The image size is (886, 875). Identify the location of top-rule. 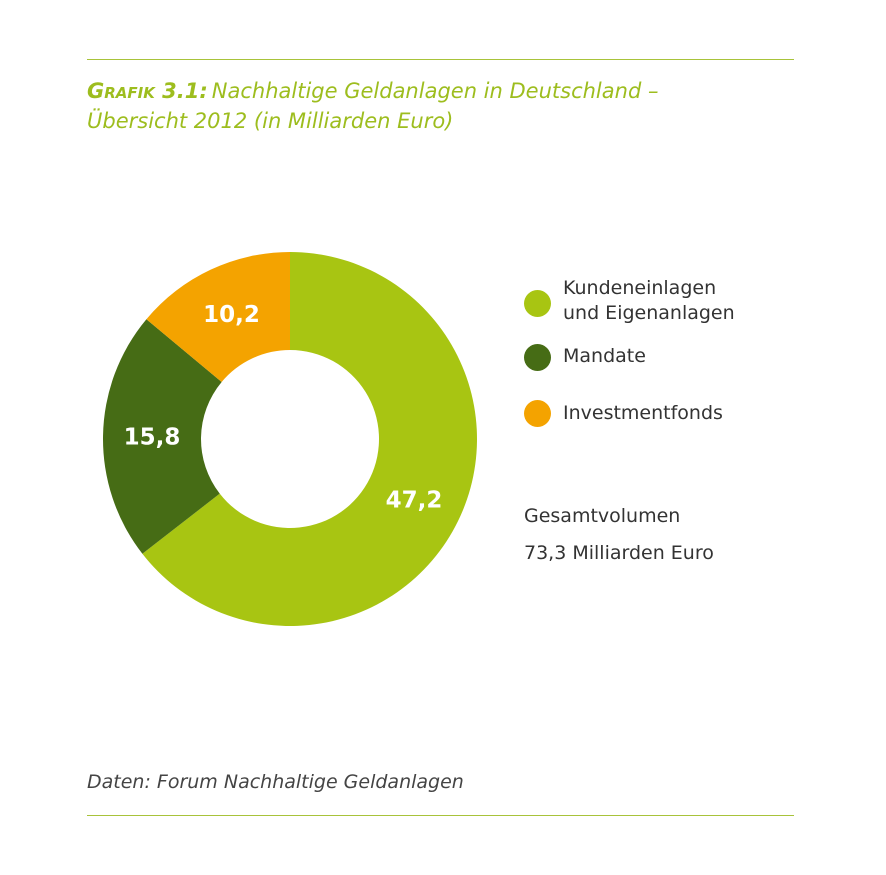
(440, 59).